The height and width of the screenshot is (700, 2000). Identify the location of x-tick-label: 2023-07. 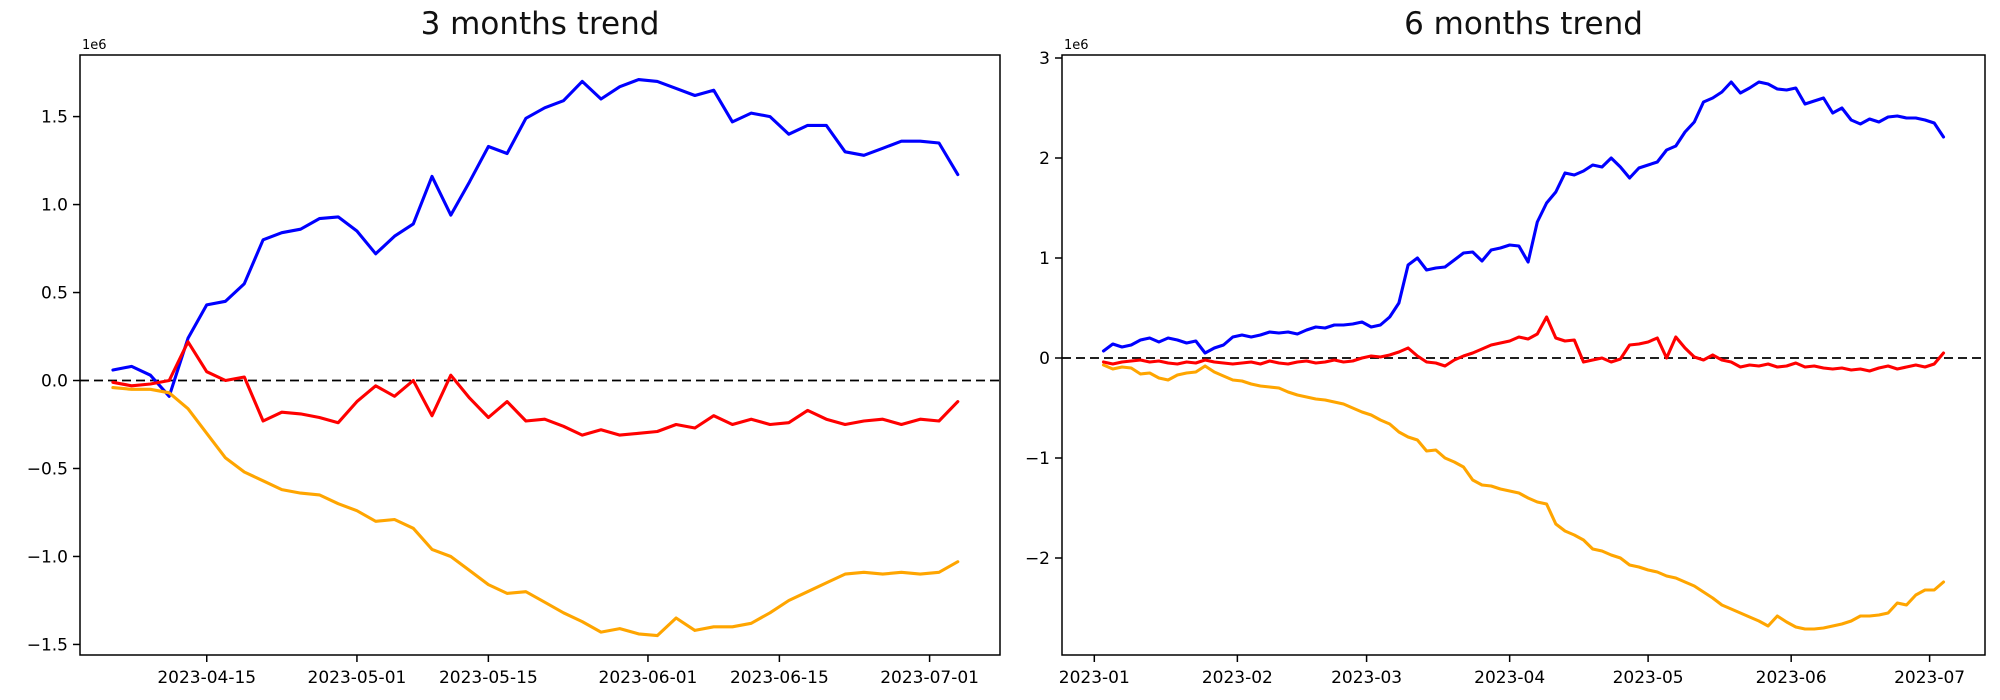
(1929, 678).